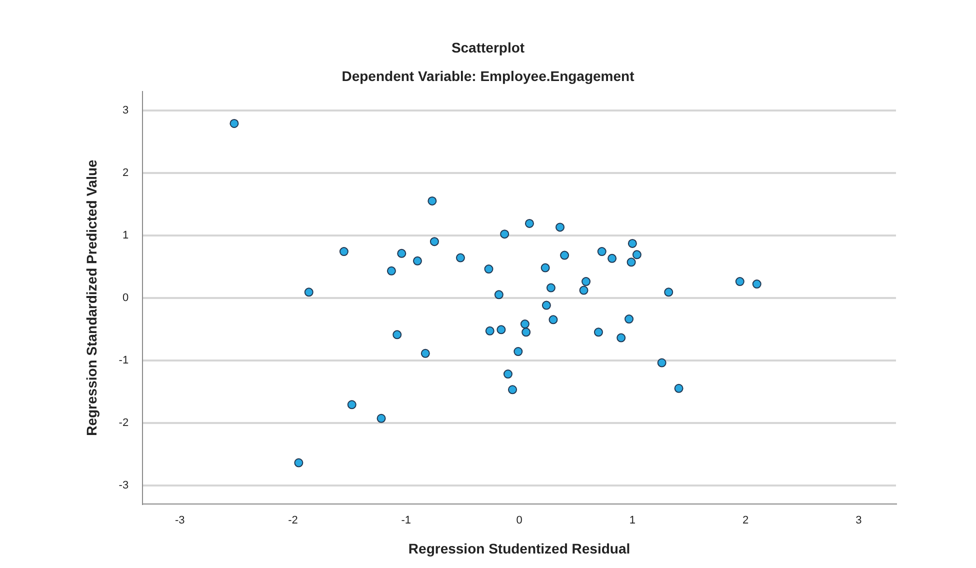 The image size is (976, 568). I want to click on y-tick-label: 2, so click(125, 172).